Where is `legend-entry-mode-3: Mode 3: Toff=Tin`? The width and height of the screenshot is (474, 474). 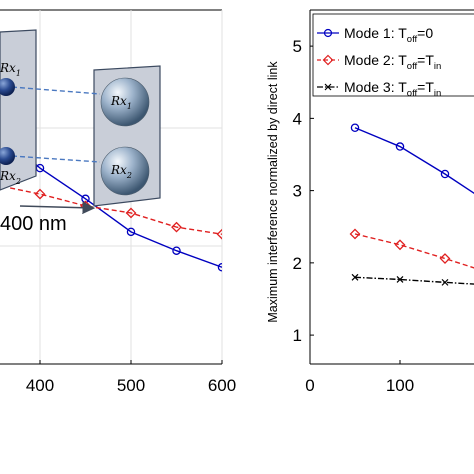
legend-entry-mode-3: Mode 3: Toff=Tin is located at coordinates (379, 89).